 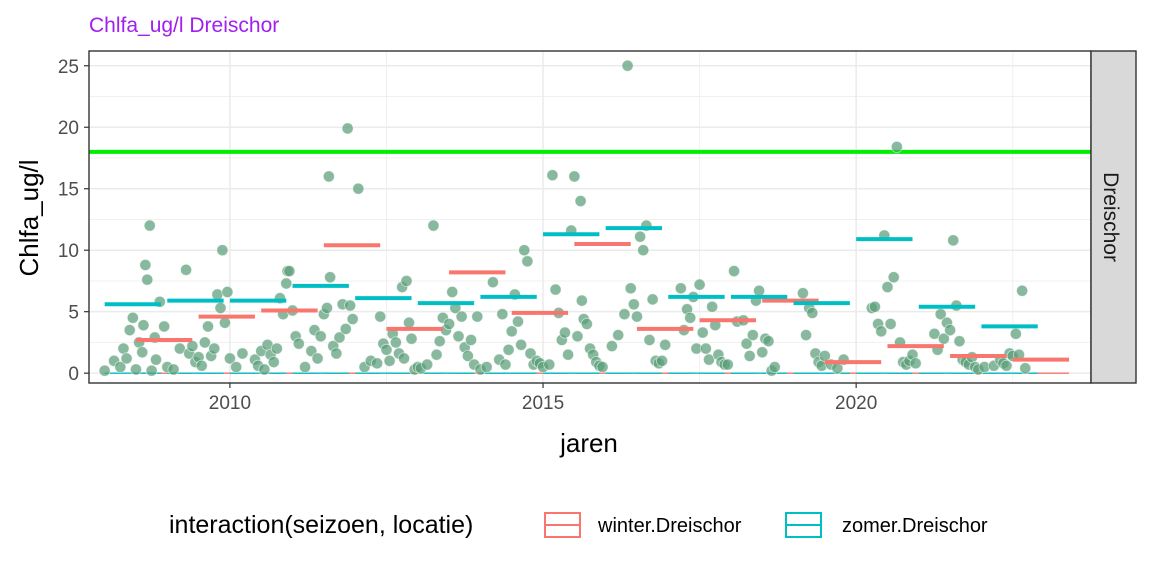 What do you see at coordinates (588, 443) in the screenshot?
I see `x-axis-title: jaren` at bounding box center [588, 443].